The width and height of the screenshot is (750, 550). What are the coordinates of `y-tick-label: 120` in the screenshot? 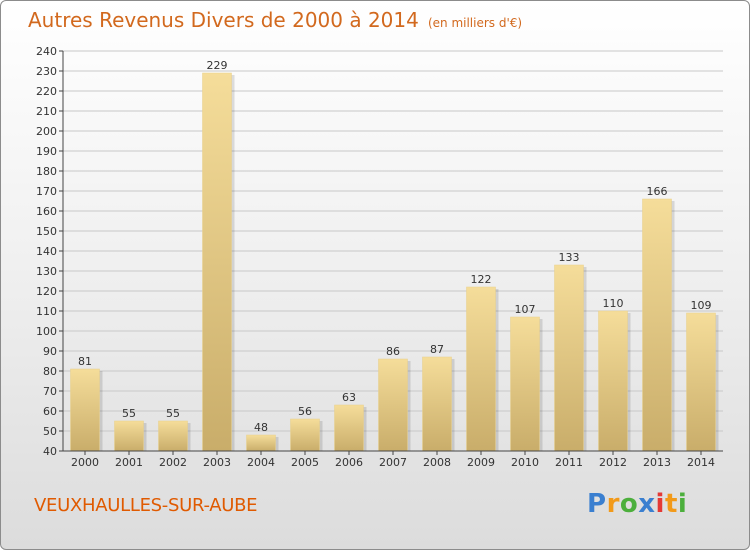 It's located at (46, 291).